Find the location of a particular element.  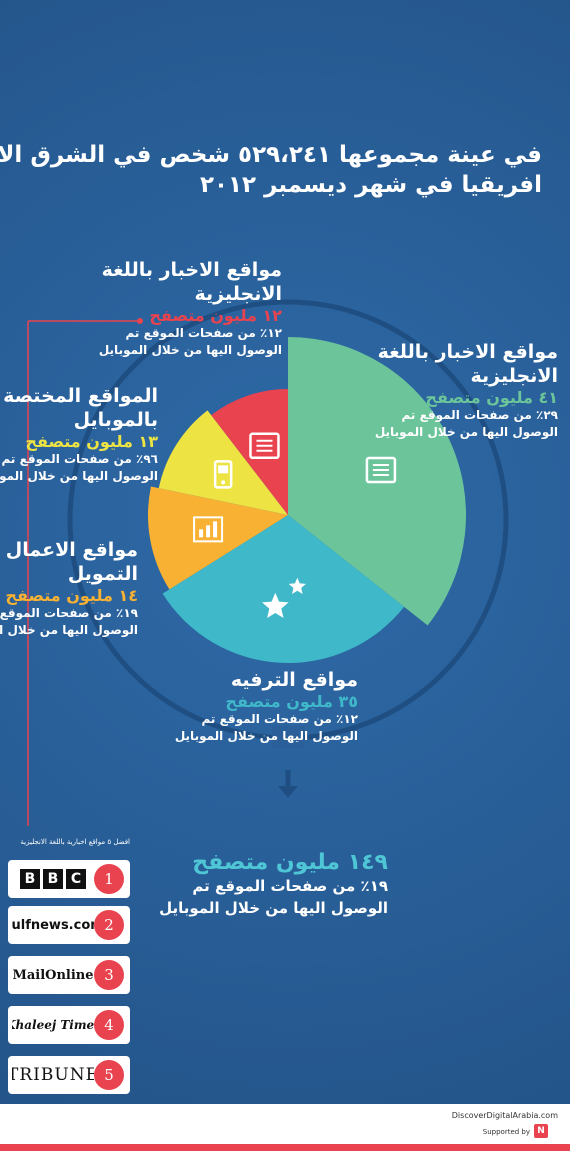

ranking-row-5: TRIBUNE 5 is located at coordinates (69, 1075).